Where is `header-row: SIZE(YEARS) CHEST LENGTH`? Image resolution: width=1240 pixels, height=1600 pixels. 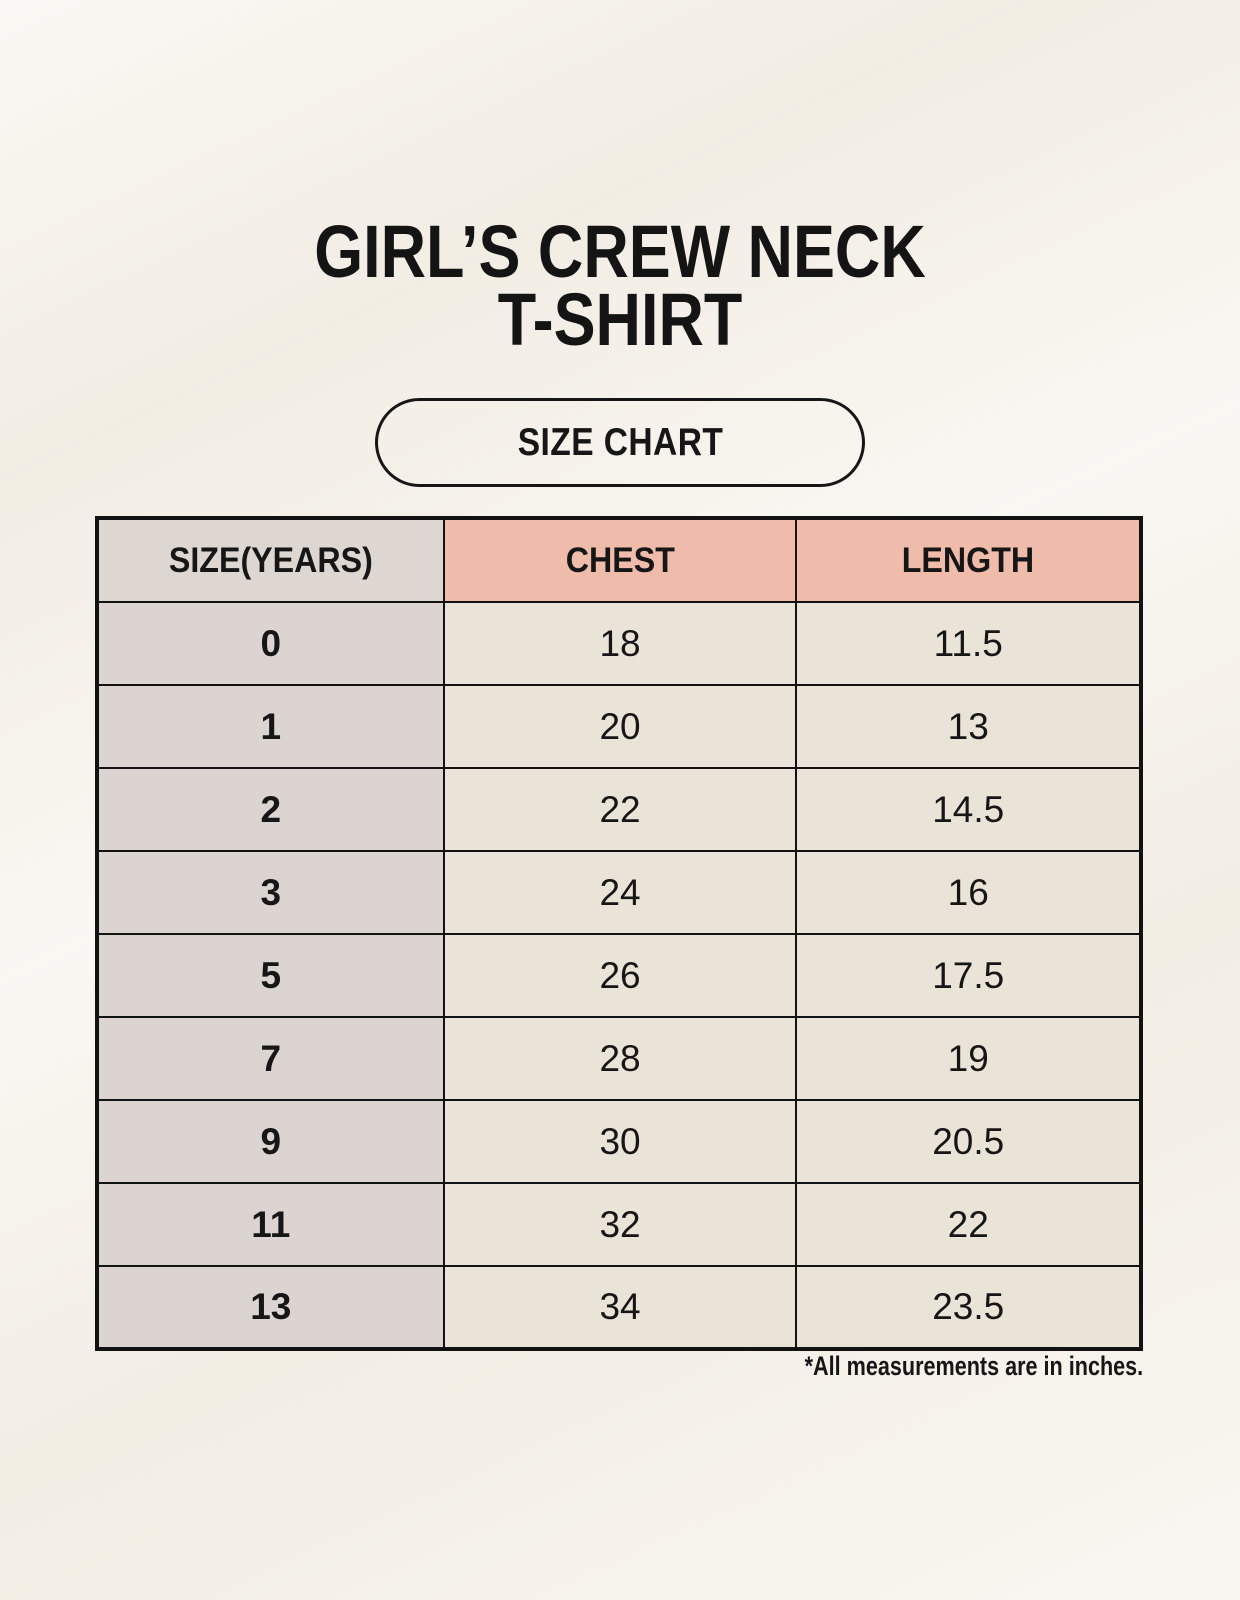 header-row: SIZE(YEARS) CHEST LENGTH is located at coordinates (619, 560).